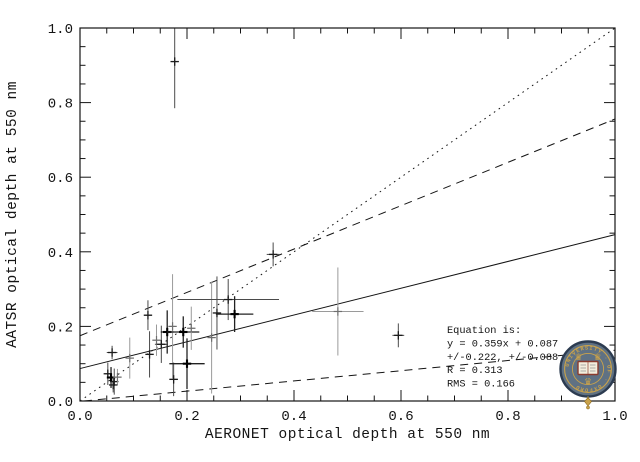 The image size is (640, 462). What do you see at coordinates (60, 30) in the screenshot?
I see `y-tick-label: 1.0` at bounding box center [60, 30].